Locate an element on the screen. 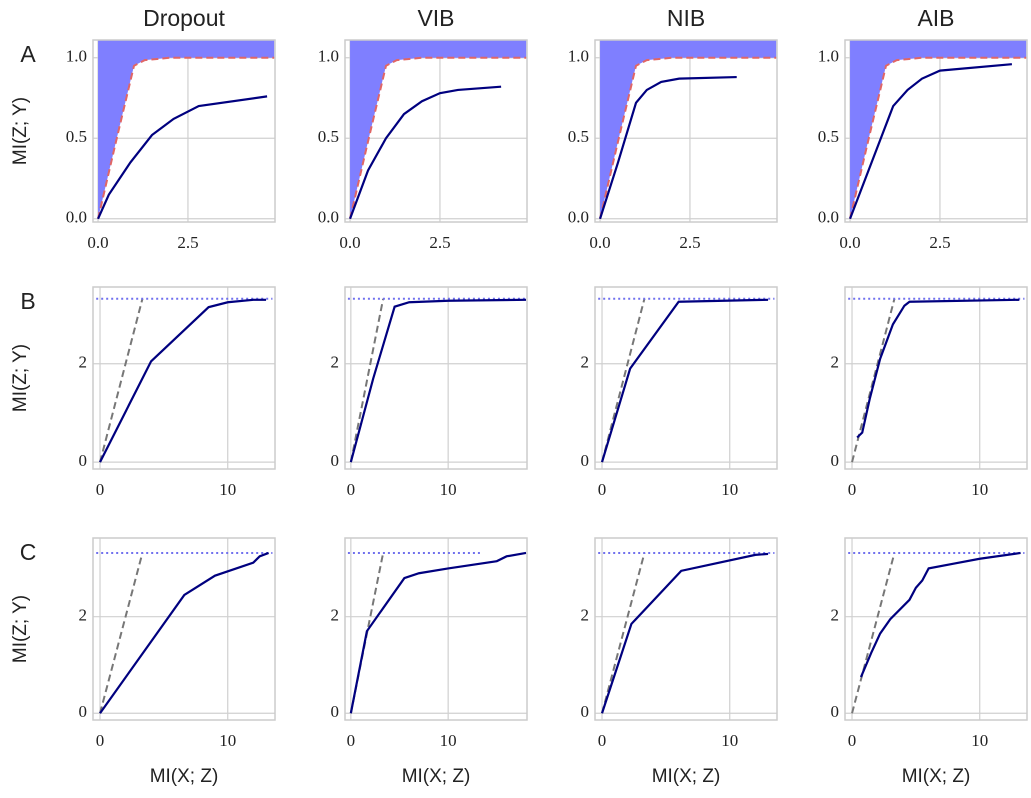 This screenshot has width=1031, height=798. column-title: Dropout is located at coordinates (184, 18).